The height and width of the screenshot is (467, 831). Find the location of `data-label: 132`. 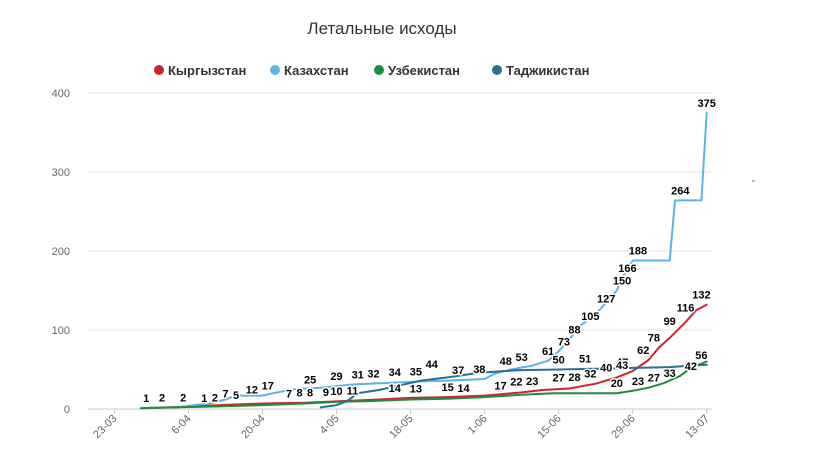

data-label: 132 is located at coordinates (701, 296).